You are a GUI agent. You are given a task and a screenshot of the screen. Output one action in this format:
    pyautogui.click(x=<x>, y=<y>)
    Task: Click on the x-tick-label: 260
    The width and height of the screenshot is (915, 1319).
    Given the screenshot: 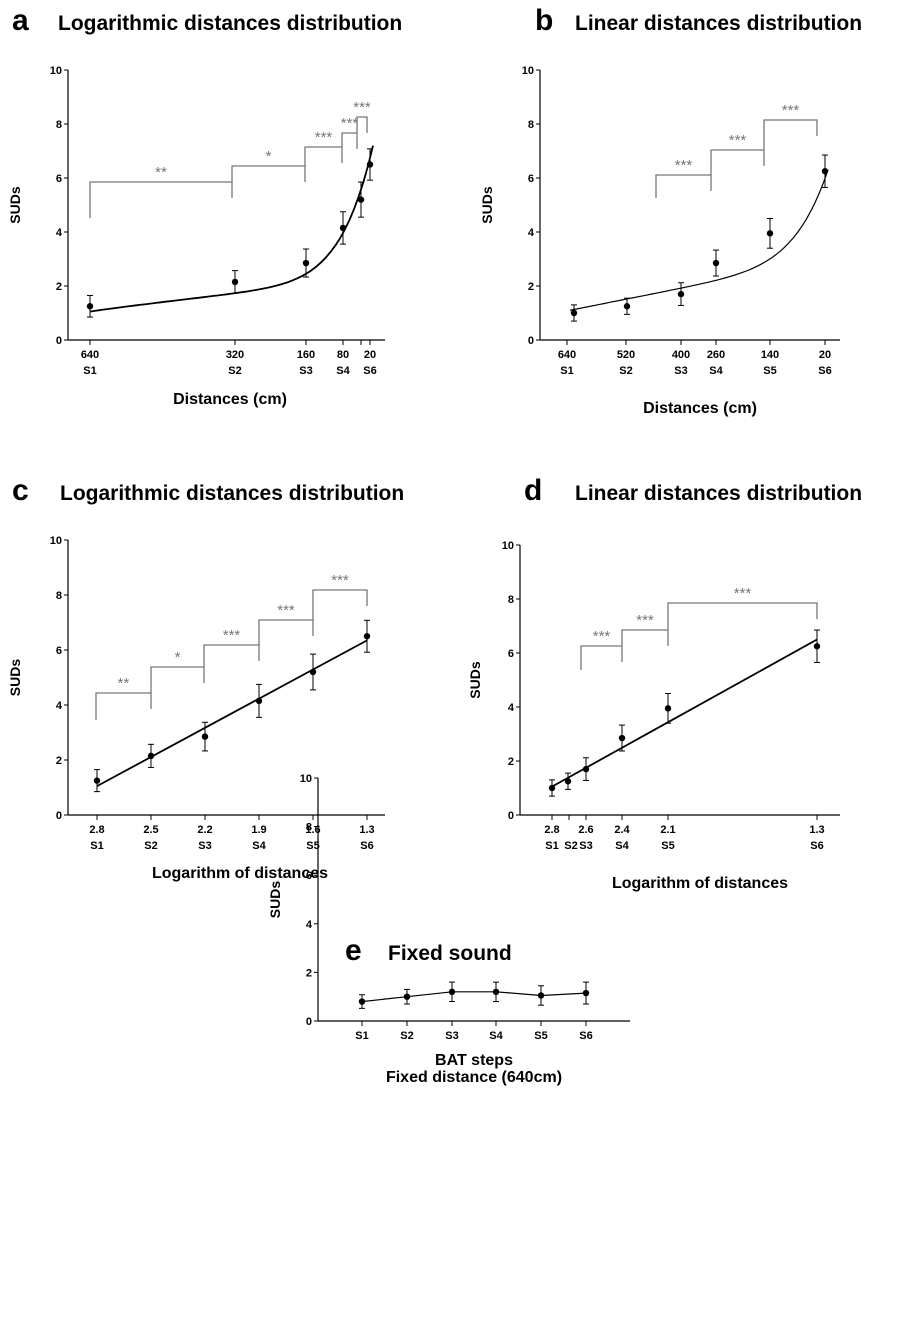 What is the action you would take?
    pyautogui.click(x=716, y=355)
    